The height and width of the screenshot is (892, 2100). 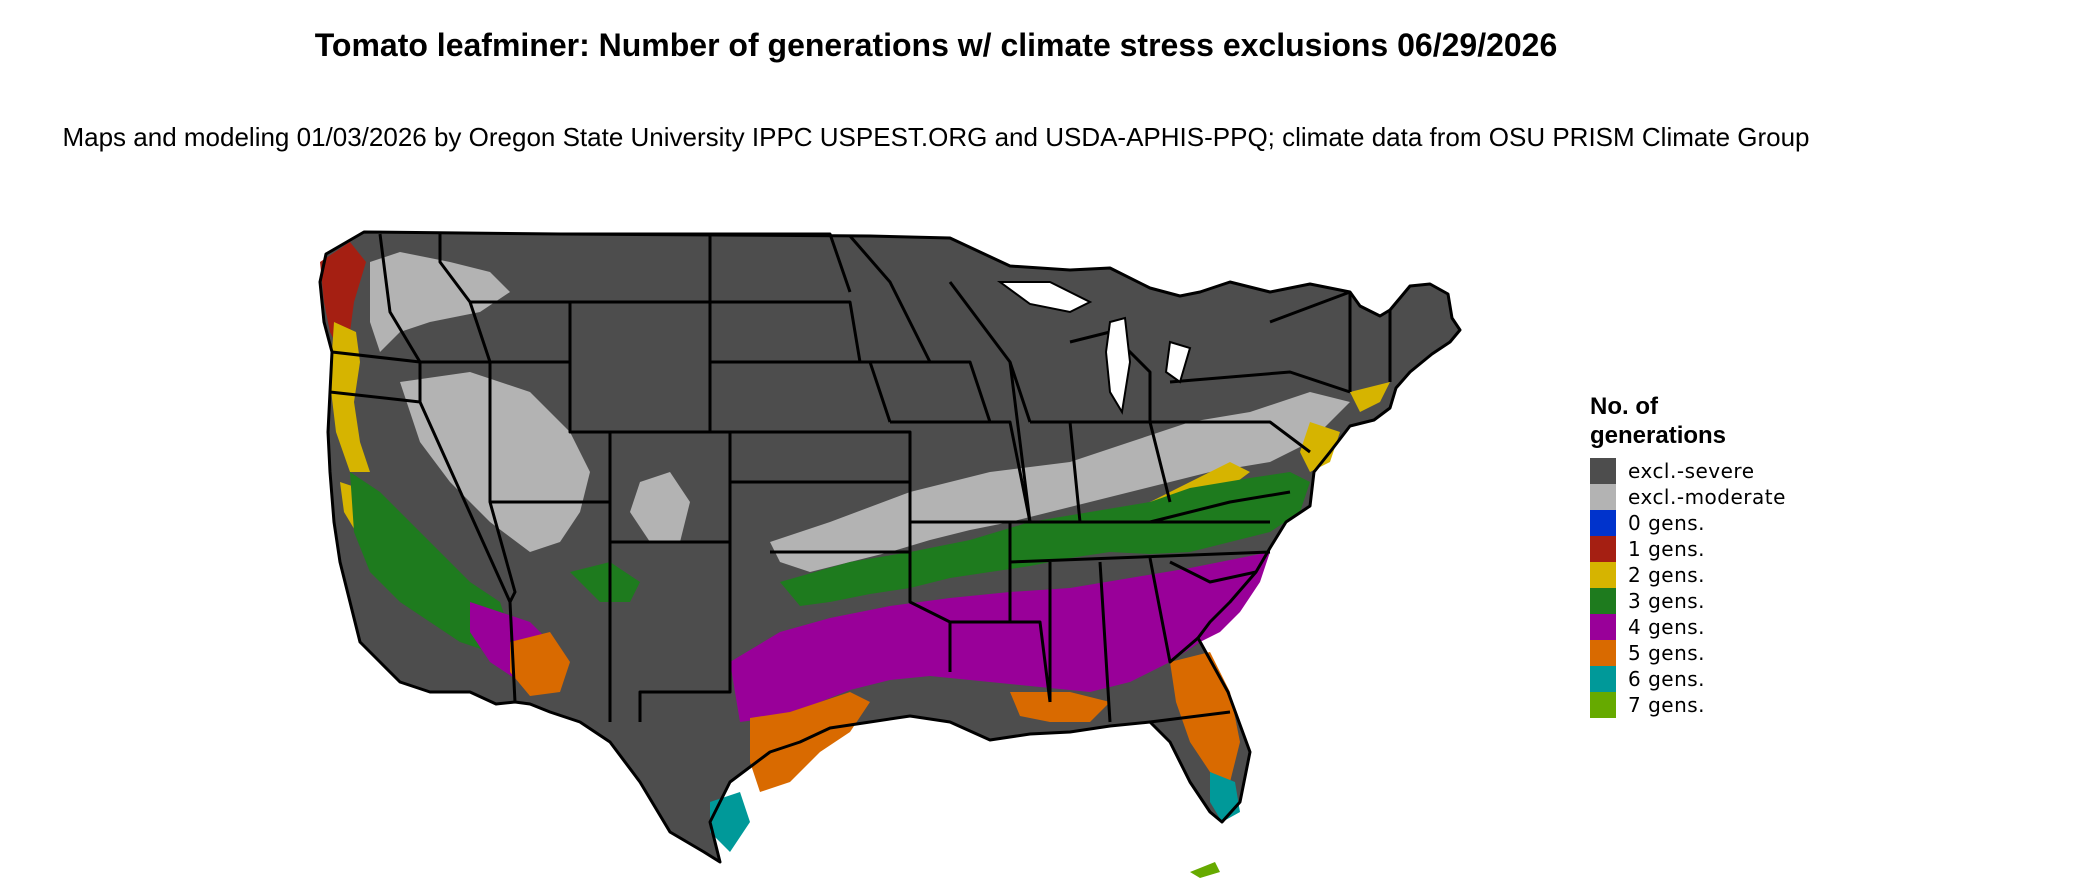 What do you see at coordinates (1707, 497) in the screenshot?
I see `legend-label: excl.-moderate` at bounding box center [1707, 497].